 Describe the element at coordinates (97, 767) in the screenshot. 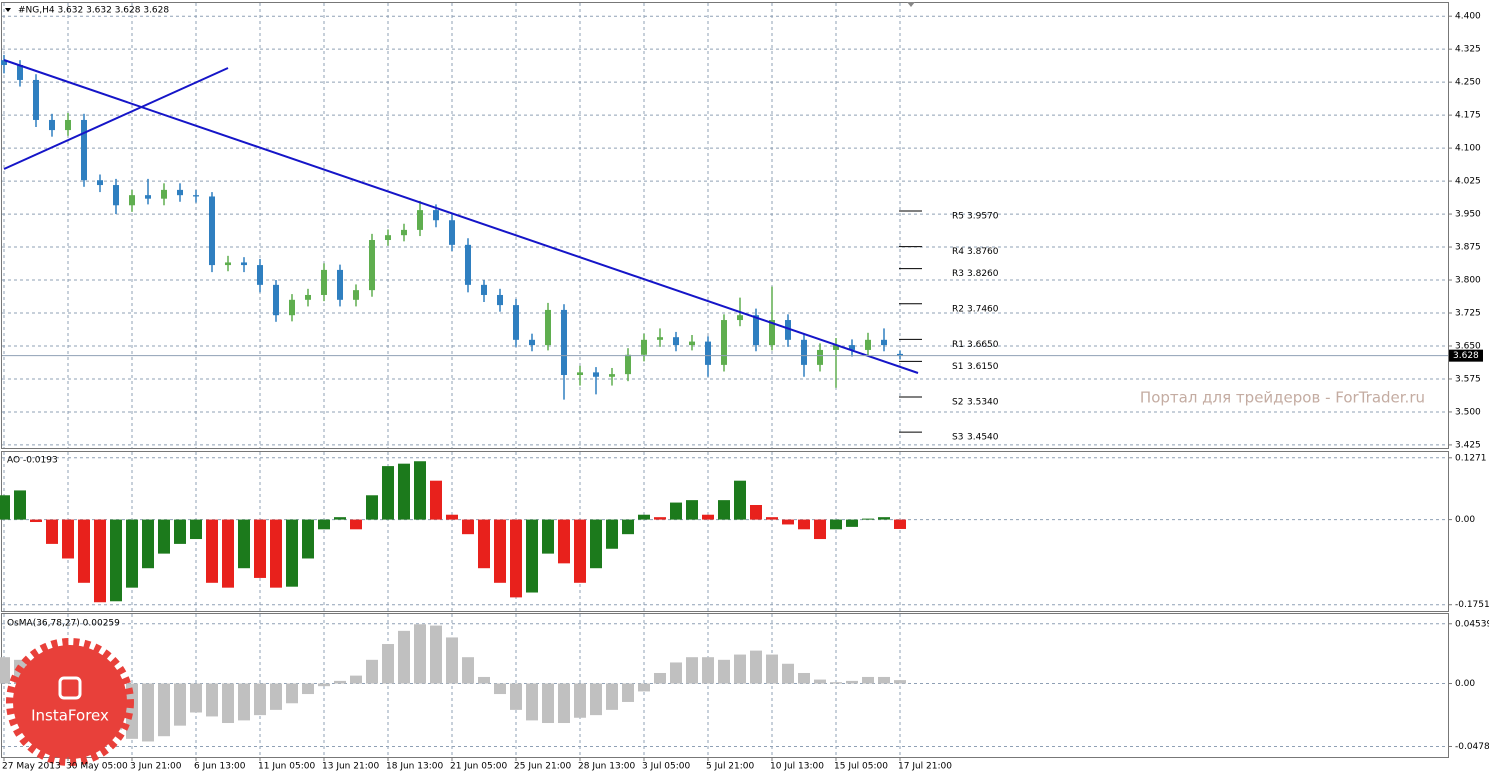

I see `x-tick-label: 30 May 05:00` at that location.